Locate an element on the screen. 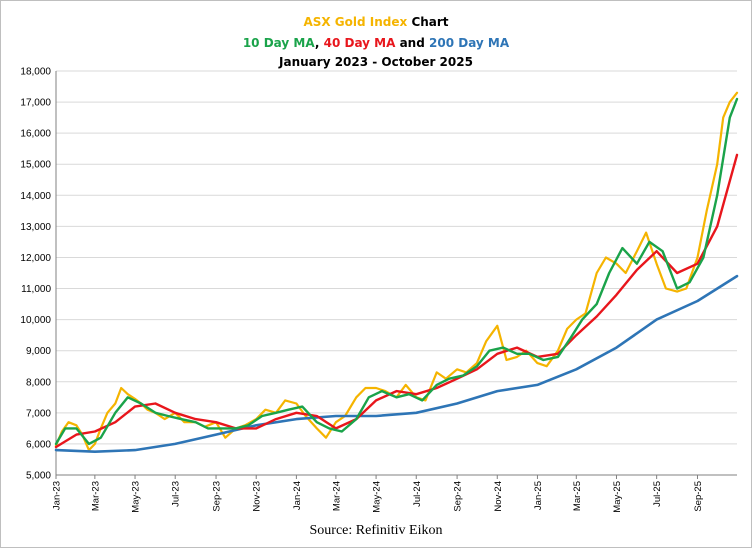 This screenshot has width=752, height=548. x-tick-label: Mar-23 is located at coordinates (95, 496).